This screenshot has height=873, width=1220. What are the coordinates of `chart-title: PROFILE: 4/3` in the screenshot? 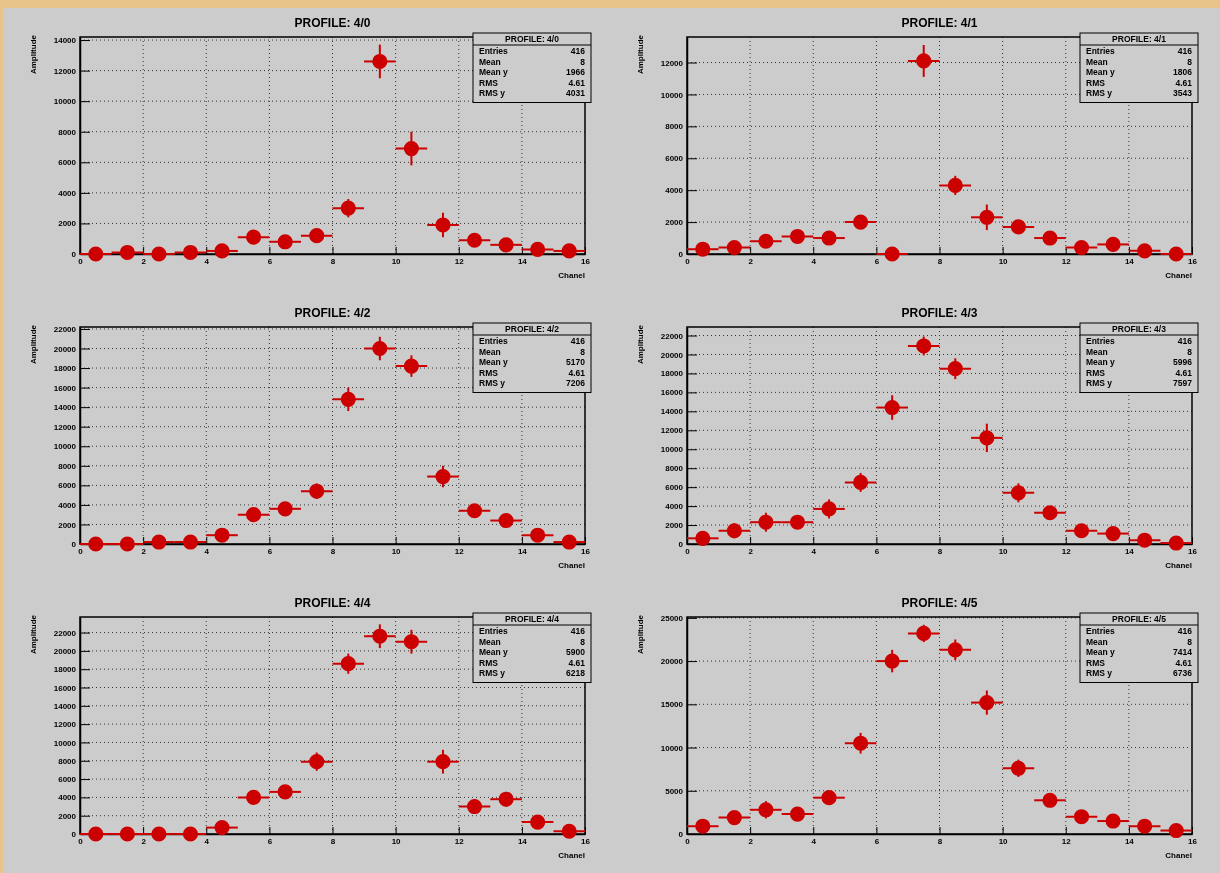 It's located at (939, 313).